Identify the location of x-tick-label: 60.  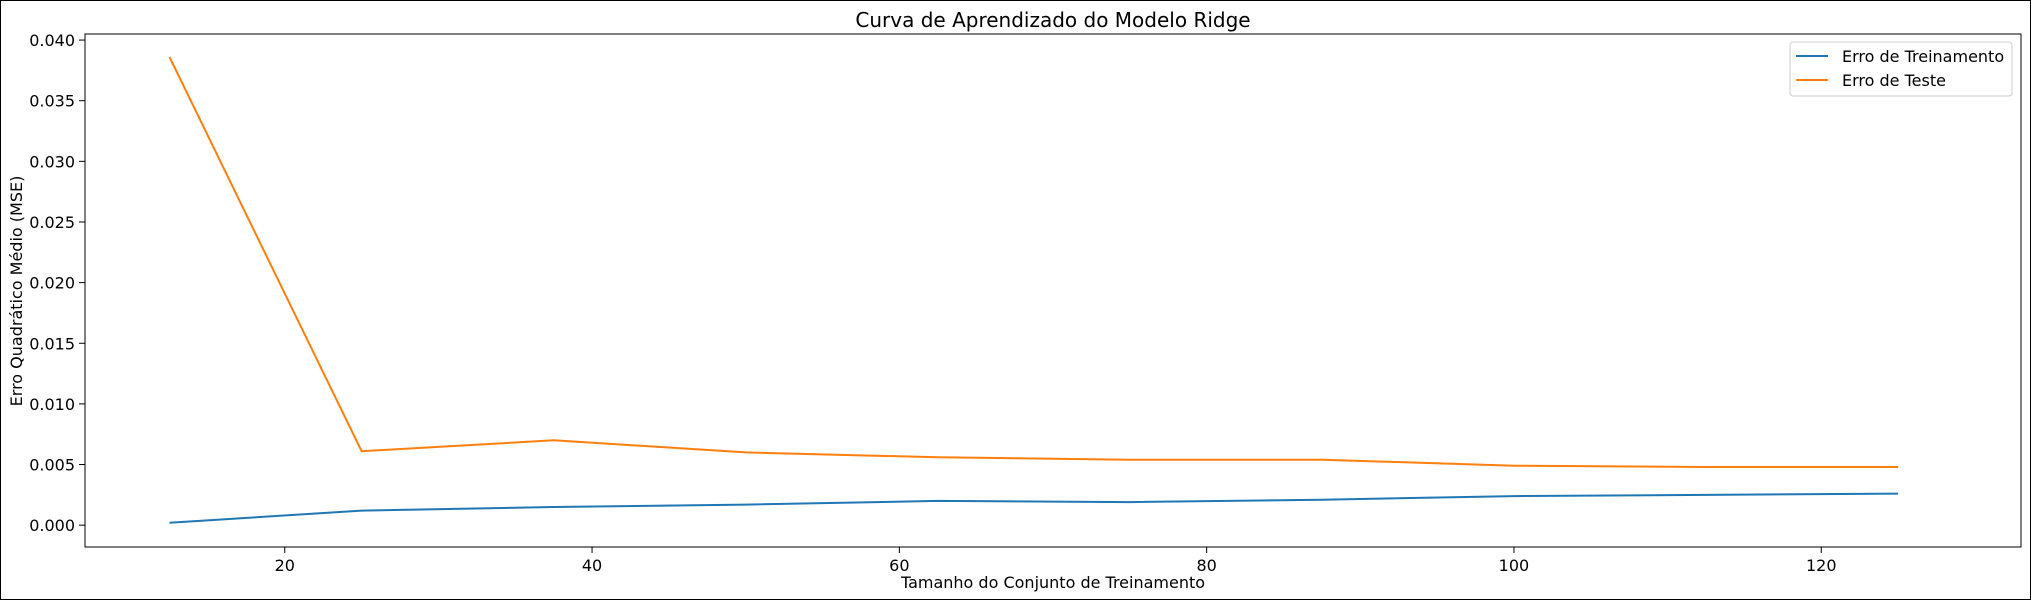
(899, 565).